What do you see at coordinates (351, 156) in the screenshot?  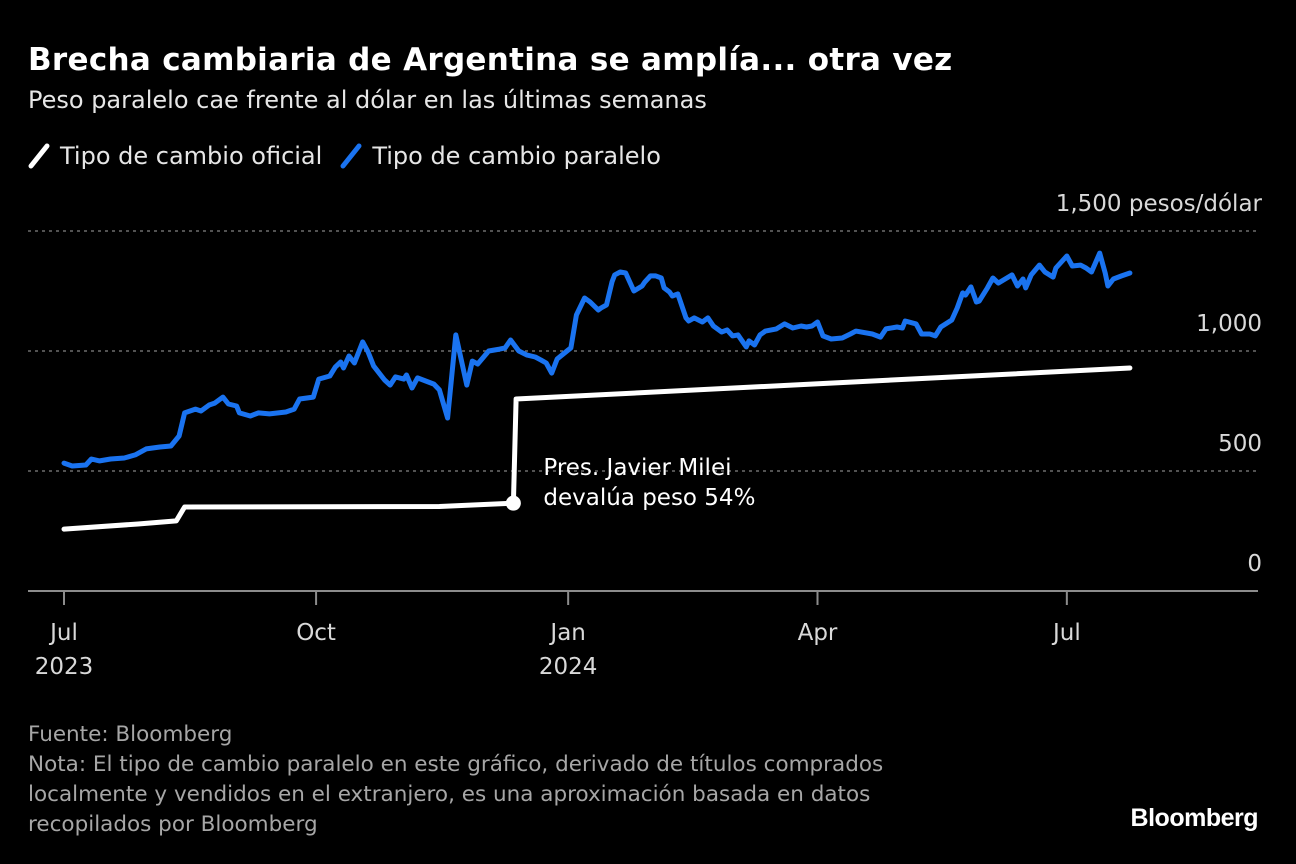 I see `legend-swatch-blue-icon` at bounding box center [351, 156].